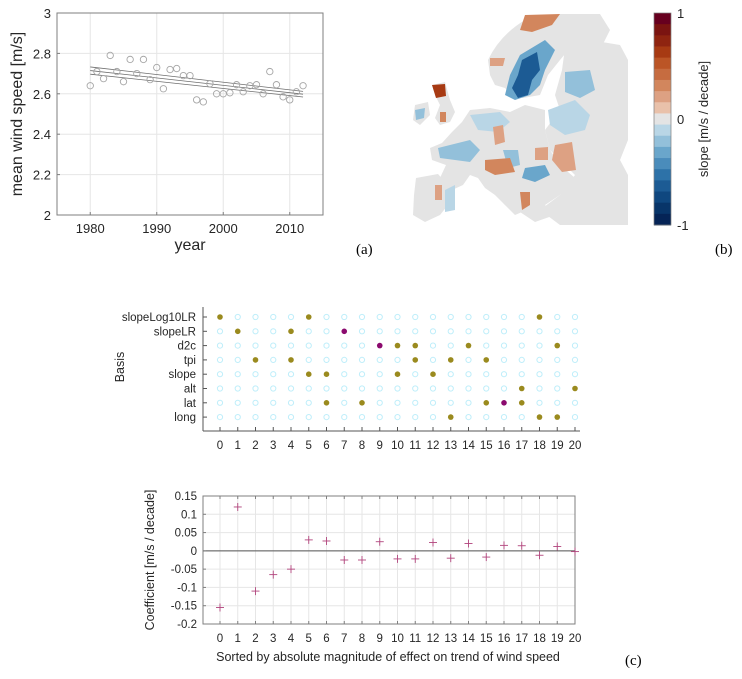  Describe the element at coordinates (433, 639) in the screenshot. I see `cbot-xtick-label: 12` at that location.